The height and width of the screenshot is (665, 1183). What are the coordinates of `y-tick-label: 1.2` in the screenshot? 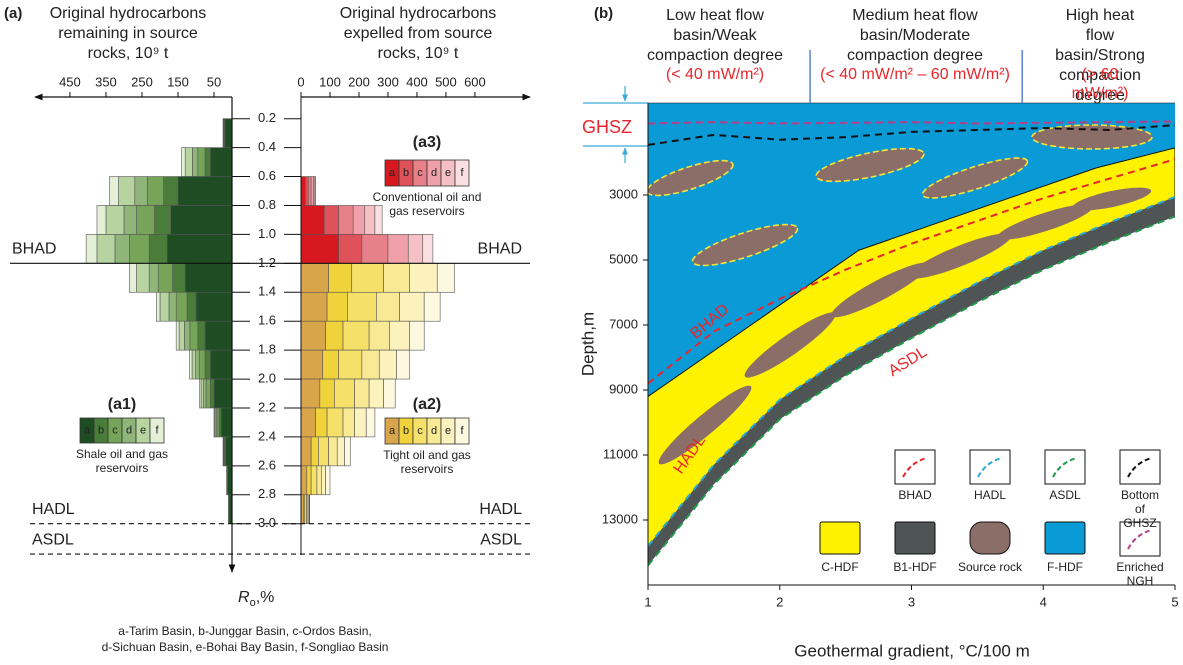 It's located at (267, 262).